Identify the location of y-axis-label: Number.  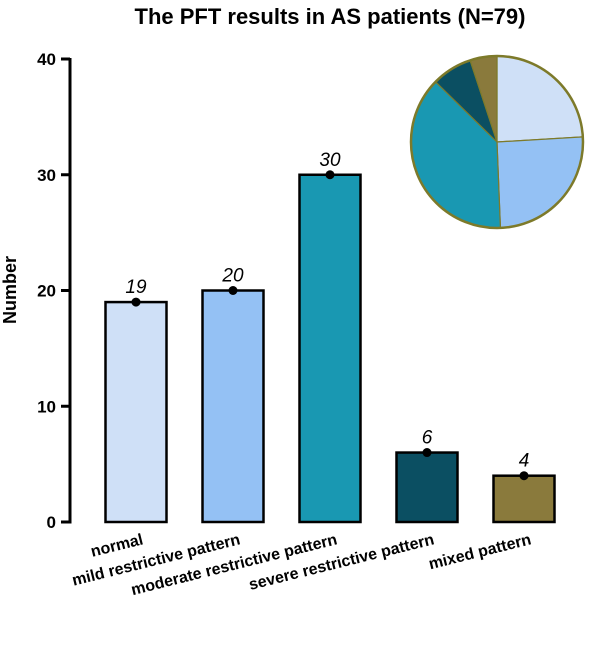
(10, 290).